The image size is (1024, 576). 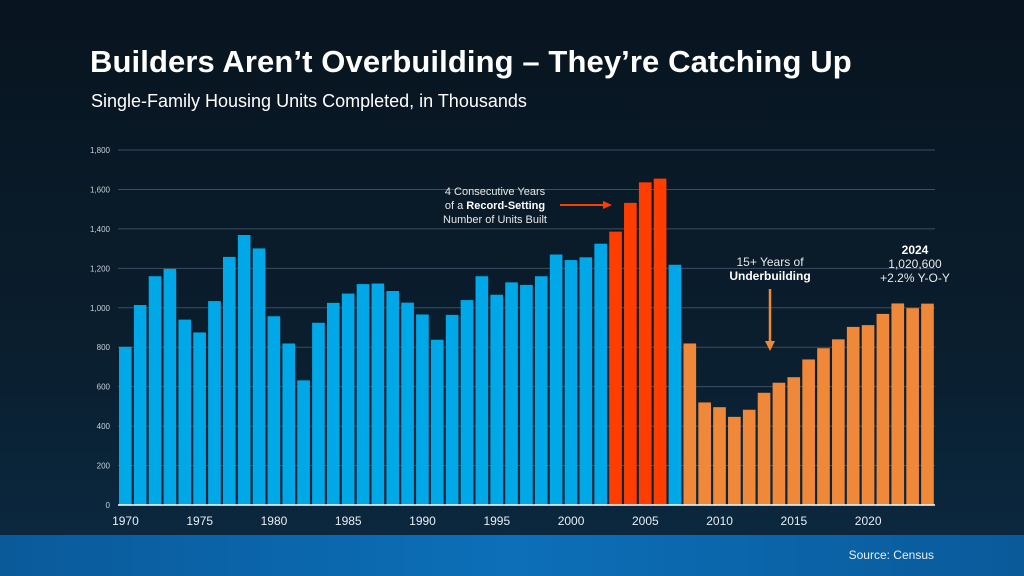 What do you see at coordinates (274, 410) in the screenshot?
I see `bar-1980` at bounding box center [274, 410].